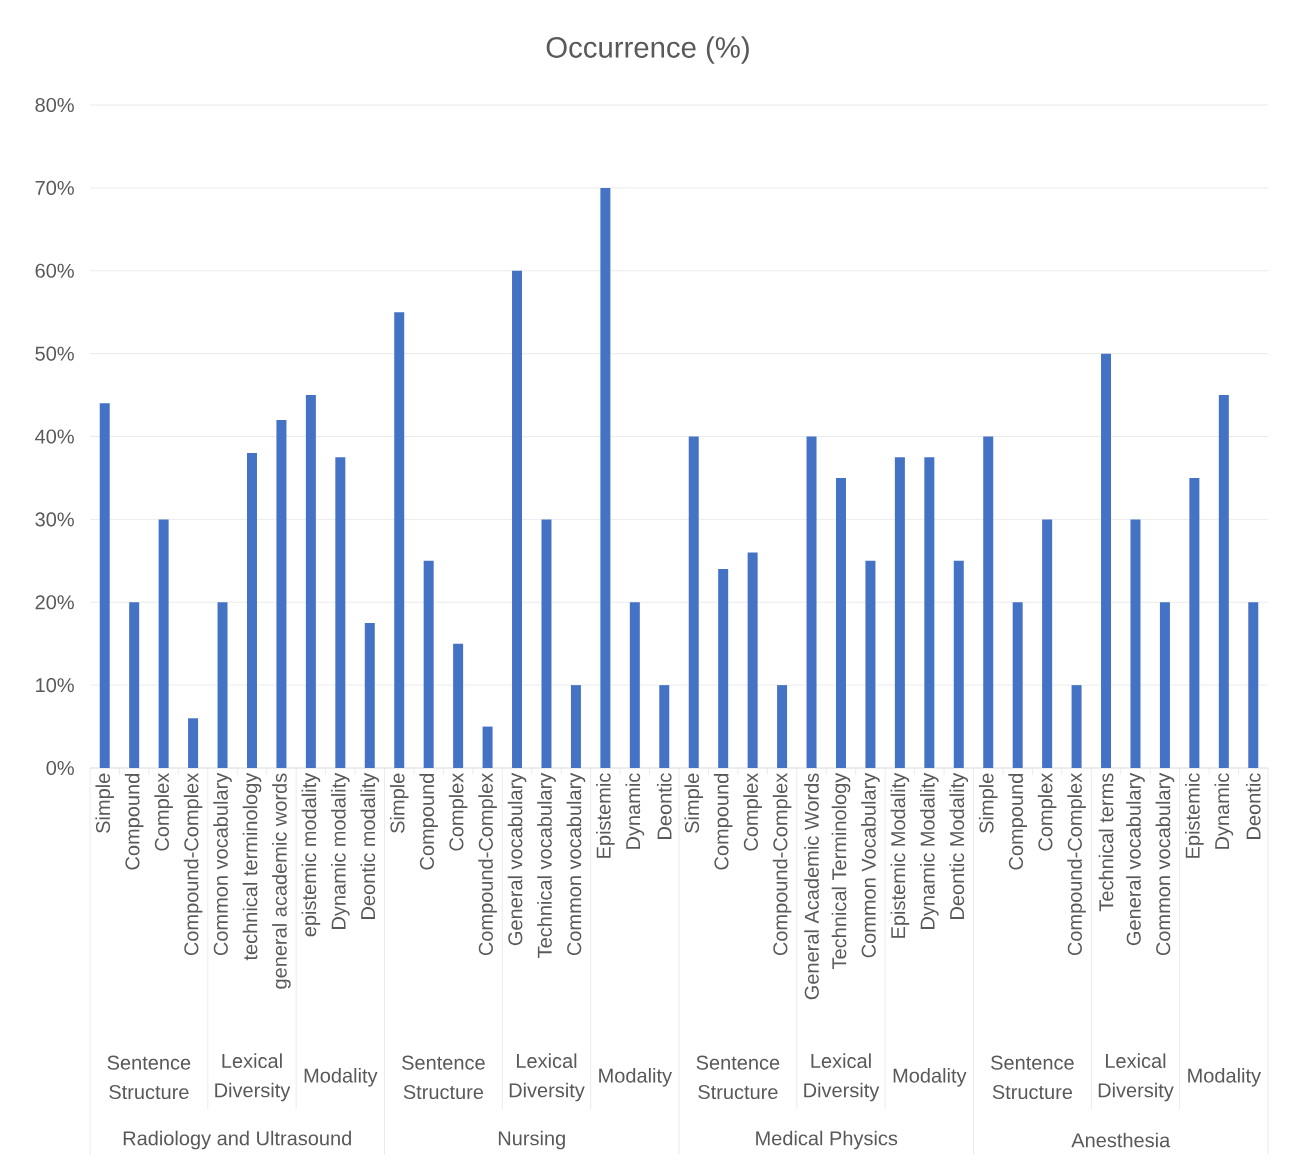 This screenshot has width=1297, height=1165. Describe the element at coordinates (900, 855) in the screenshot. I see `x-tick-label: Epistemic Modality` at that location.